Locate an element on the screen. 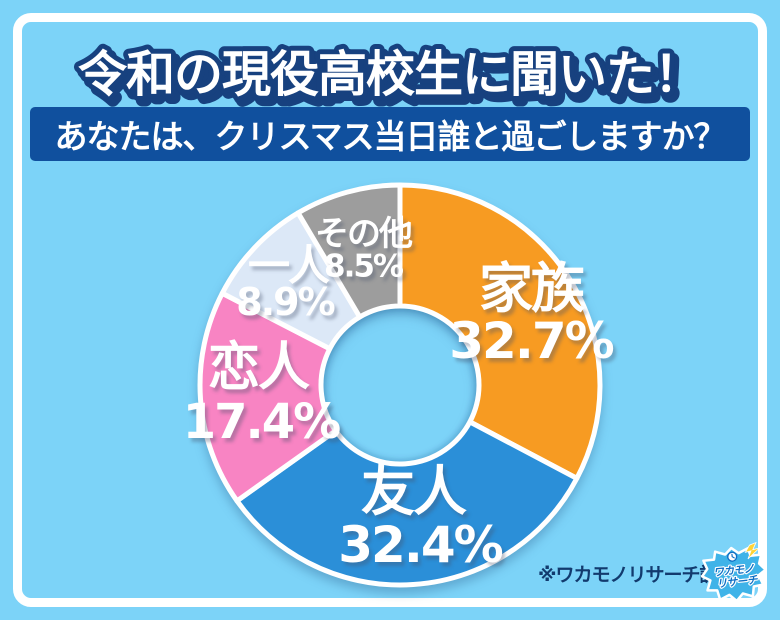 The height and width of the screenshot is (620, 780). logo-clock-hands is located at coordinates (733, 556).